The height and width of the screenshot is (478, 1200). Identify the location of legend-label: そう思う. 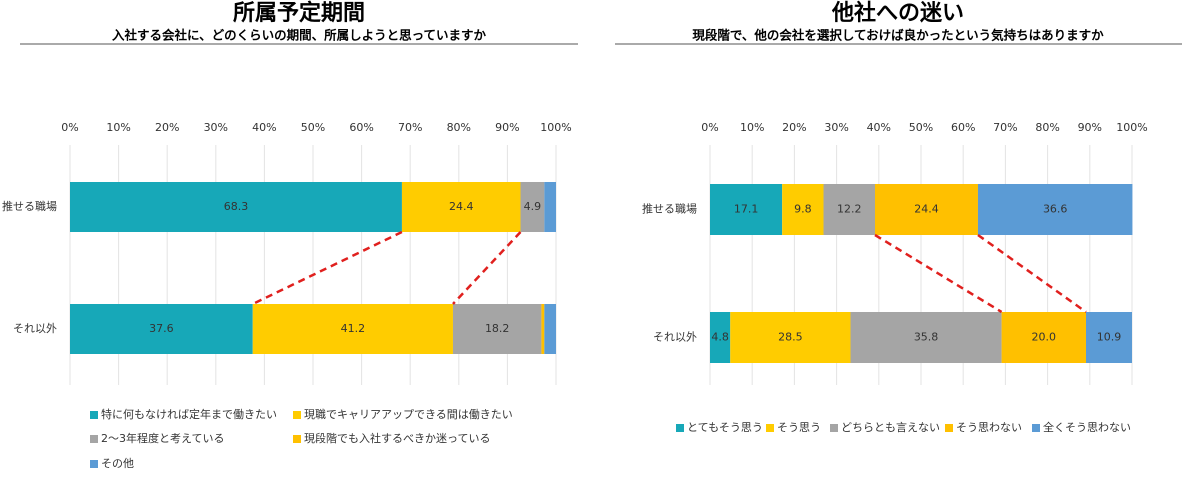
(799, 427).